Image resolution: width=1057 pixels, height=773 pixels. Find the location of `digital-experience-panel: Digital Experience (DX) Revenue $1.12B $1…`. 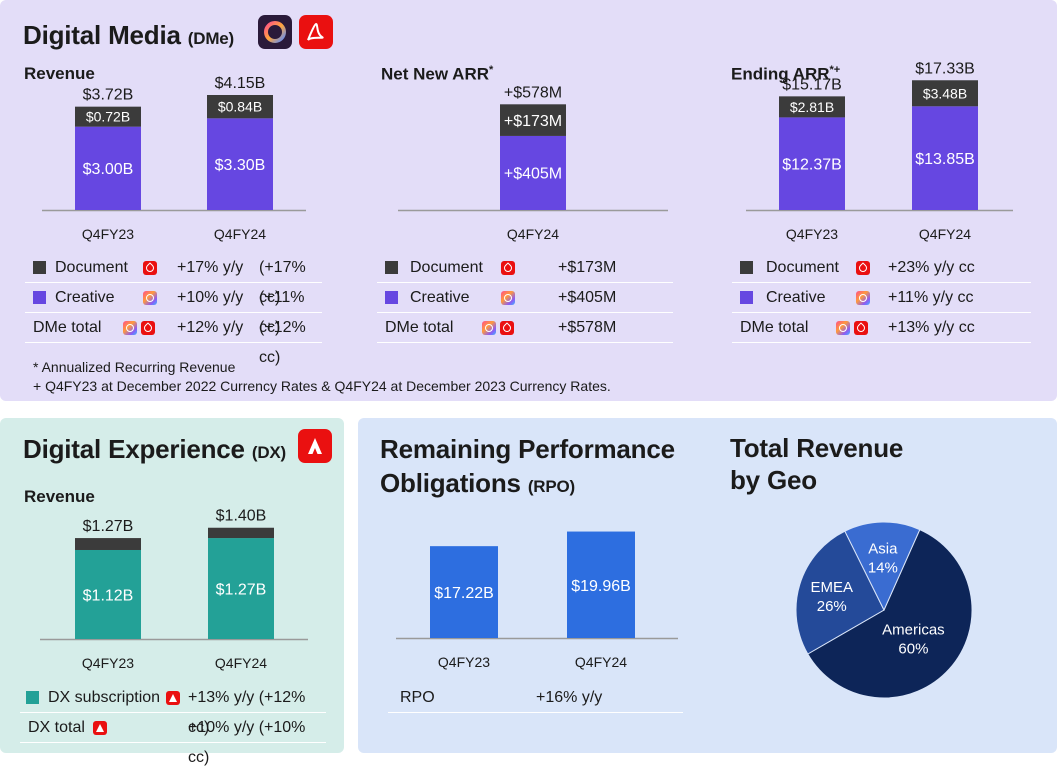

digital-experience-panel: Digital Experience (DX) Revenue $1.12B $1… is located at coordinates (172, 592).